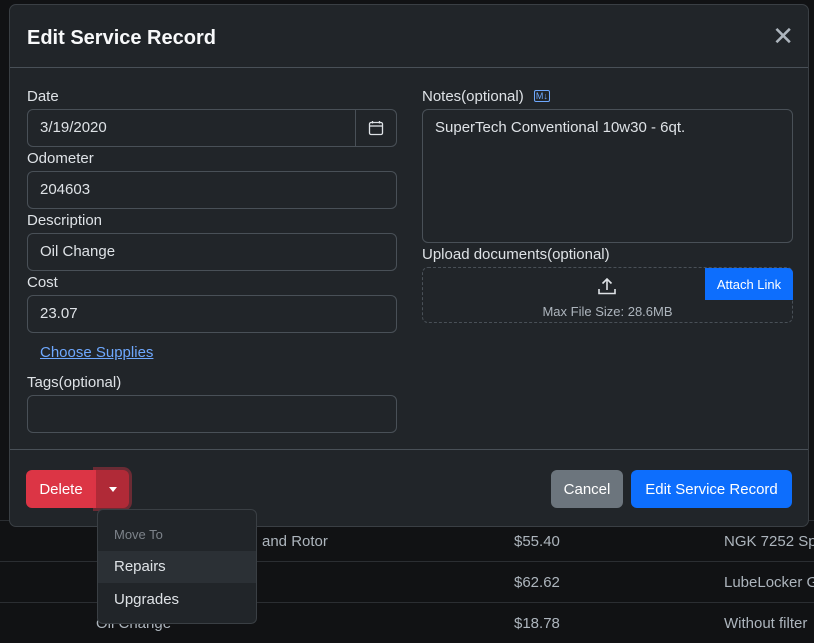 The width and height of the screenshot is (814, 643). I want to click on cell-description: and Rotor, so click(295, 541).